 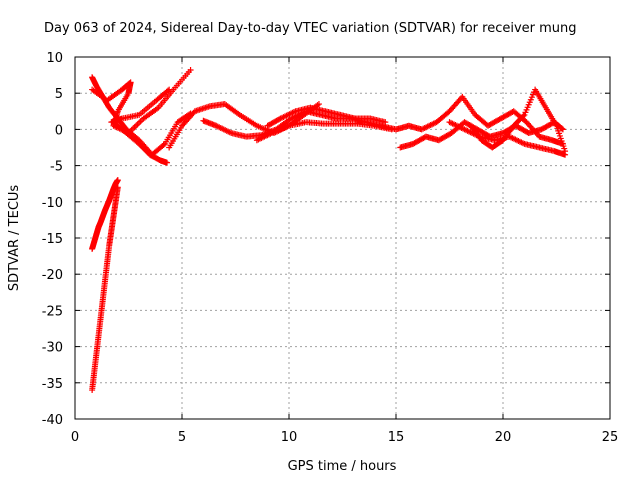 I want to click on series-prn-h, so click(x=324, y=131).